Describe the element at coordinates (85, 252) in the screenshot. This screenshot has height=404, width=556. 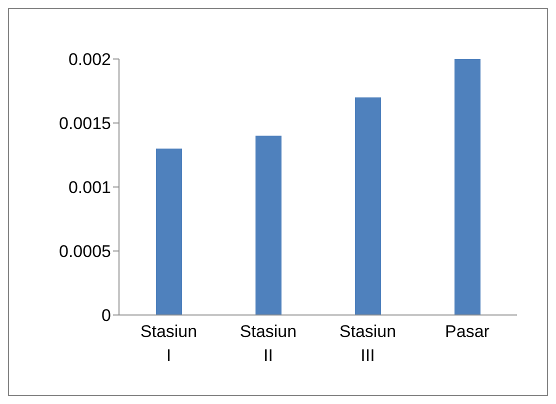
I see `y-tick-label: 0.0005` at that location.